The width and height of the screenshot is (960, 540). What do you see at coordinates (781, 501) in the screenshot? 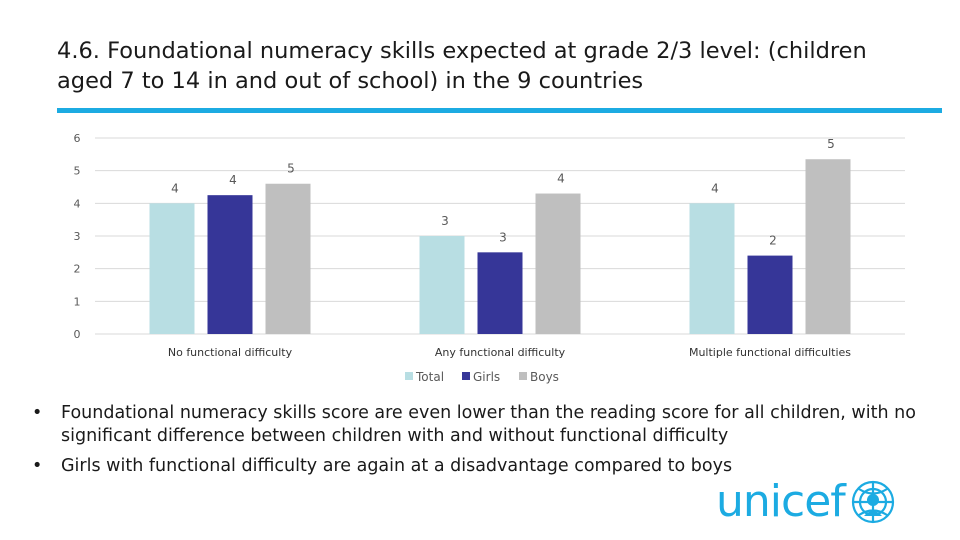
I see `logo-wordmark: unicef` at bounding box center [781, 501].